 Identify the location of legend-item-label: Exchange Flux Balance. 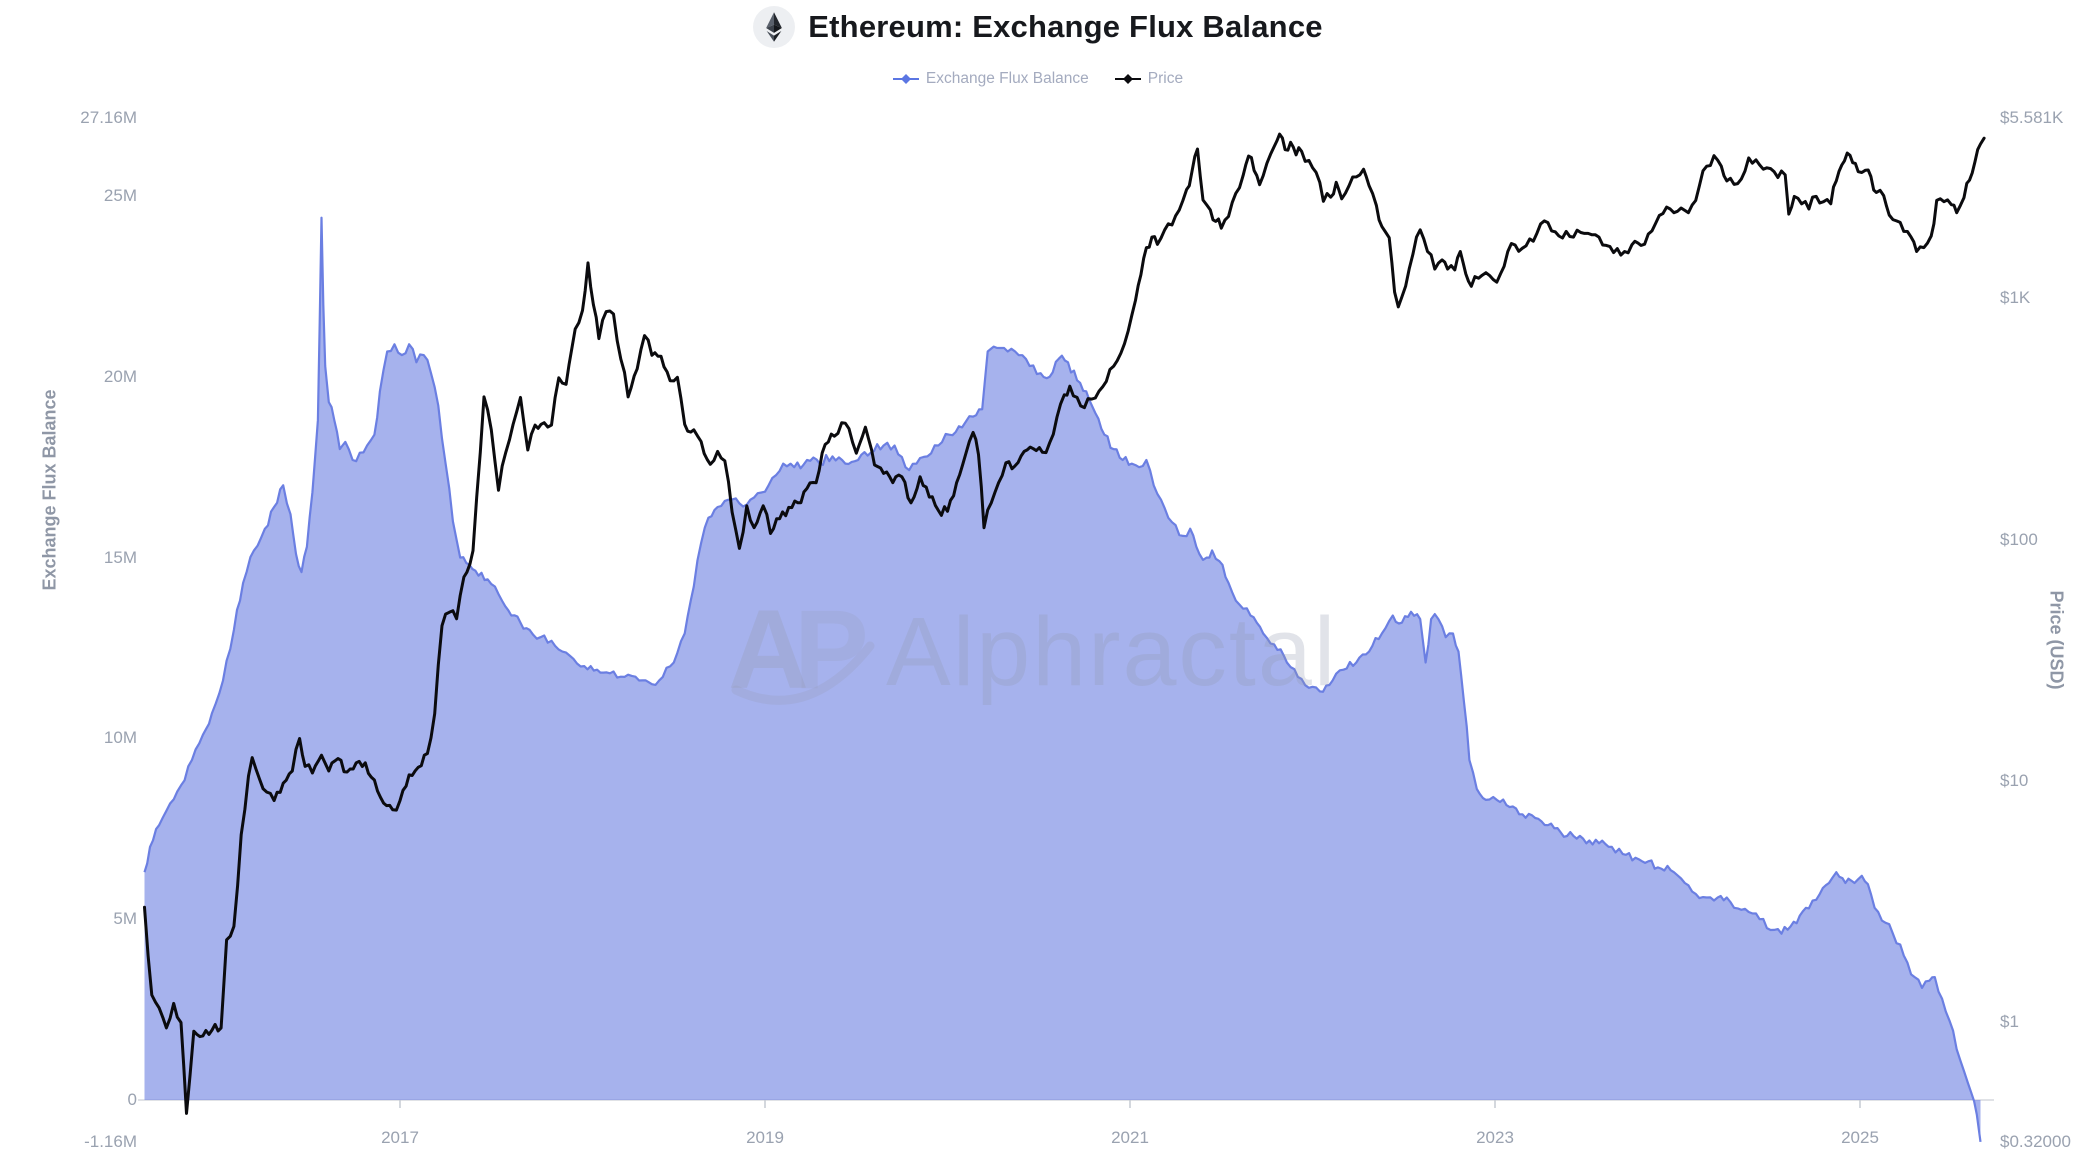
(1007, 78).